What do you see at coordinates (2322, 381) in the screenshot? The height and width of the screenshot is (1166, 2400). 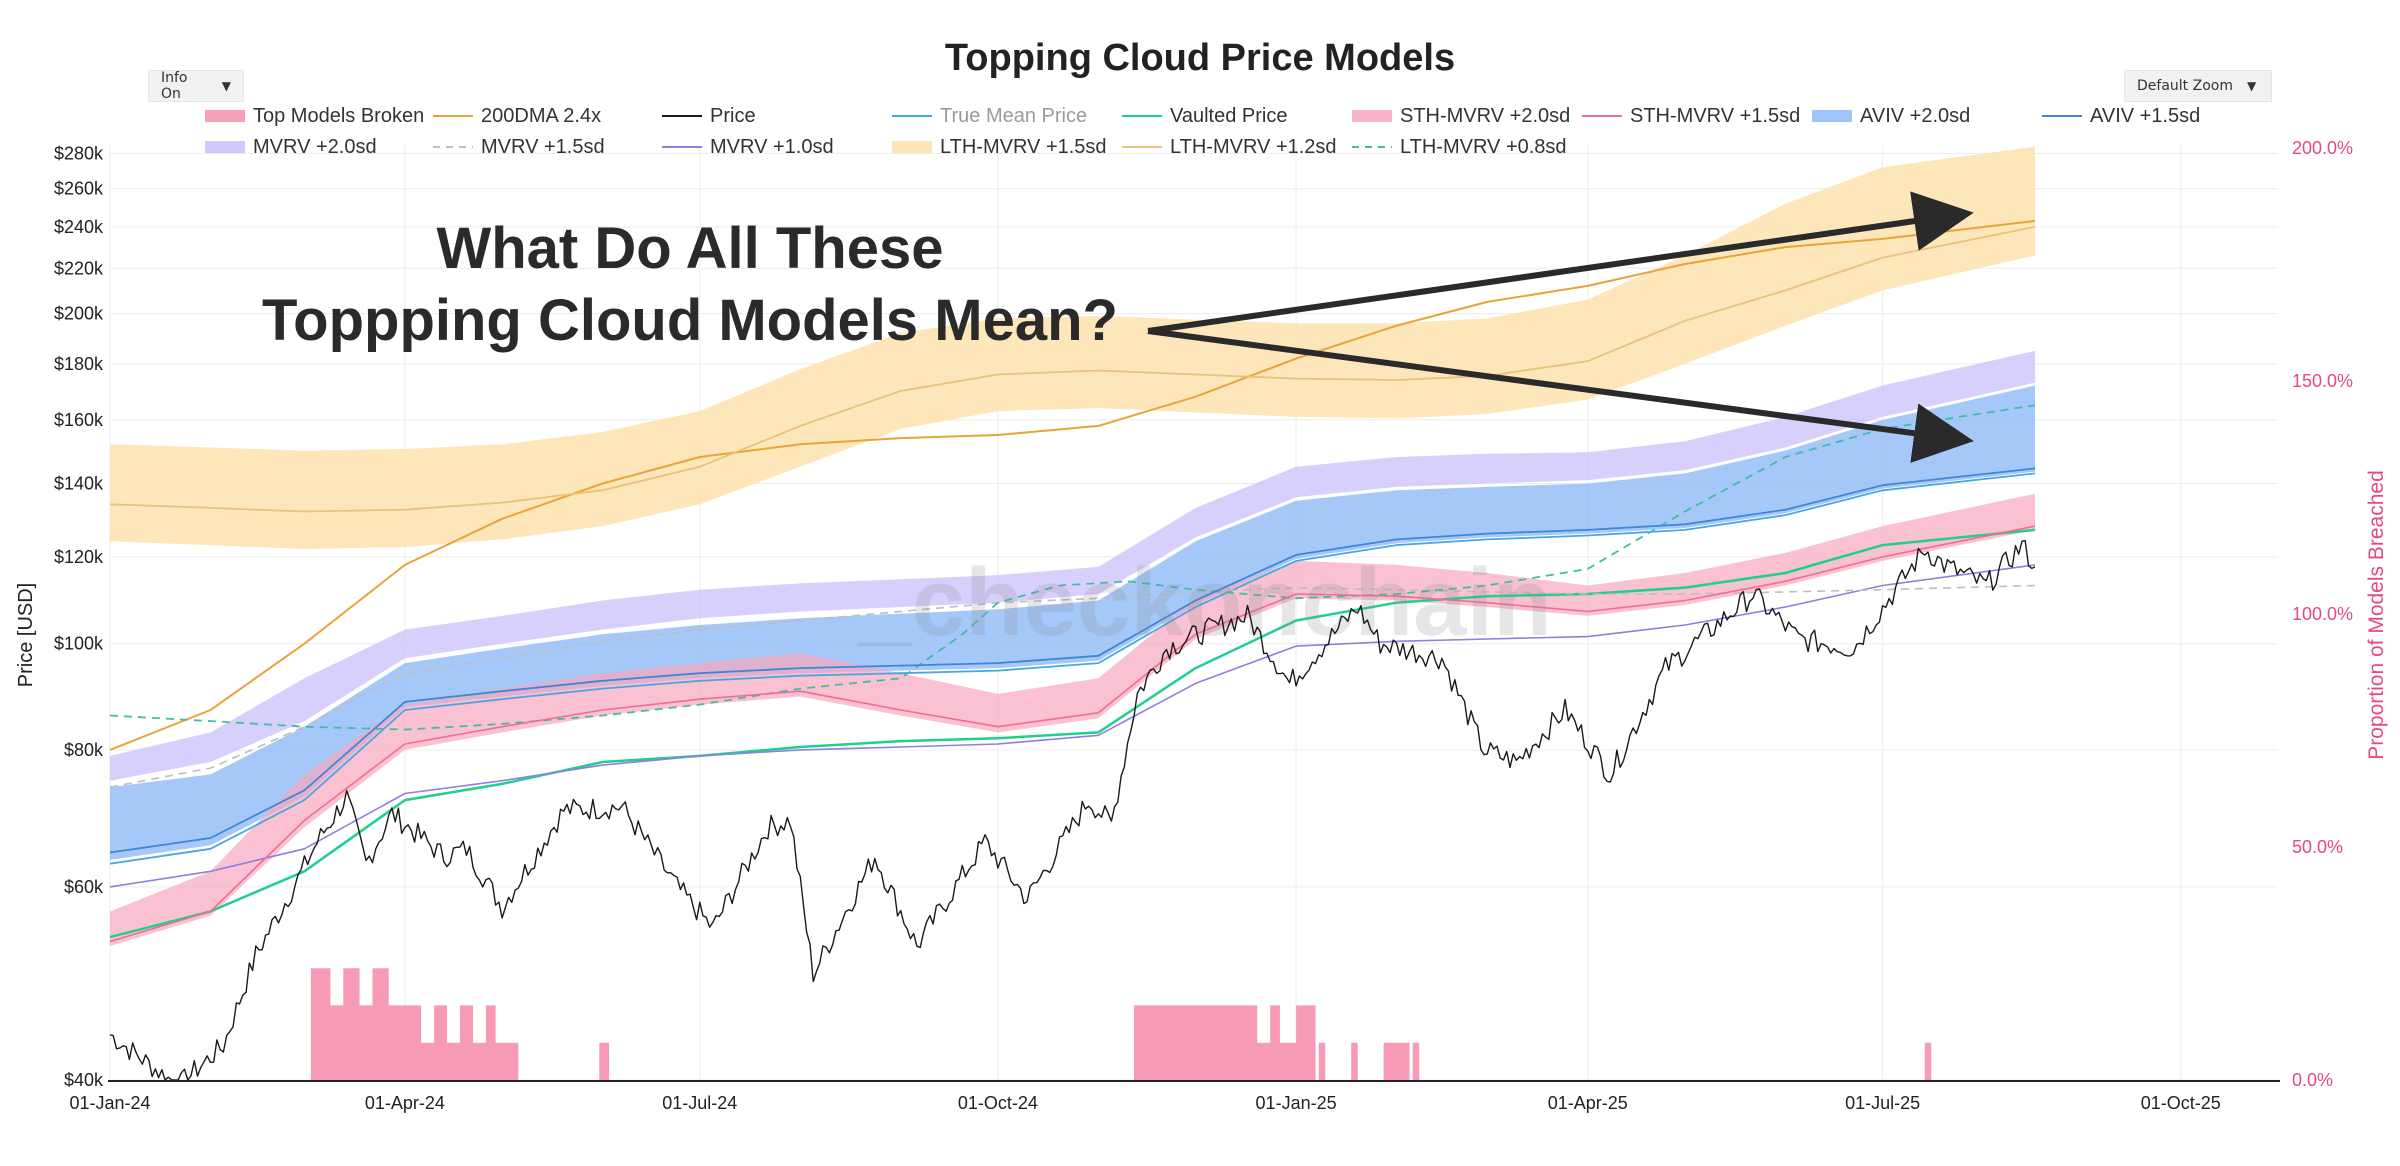 I see `y2-tick-label: 150.0%` at bounding box center [2322, 381].